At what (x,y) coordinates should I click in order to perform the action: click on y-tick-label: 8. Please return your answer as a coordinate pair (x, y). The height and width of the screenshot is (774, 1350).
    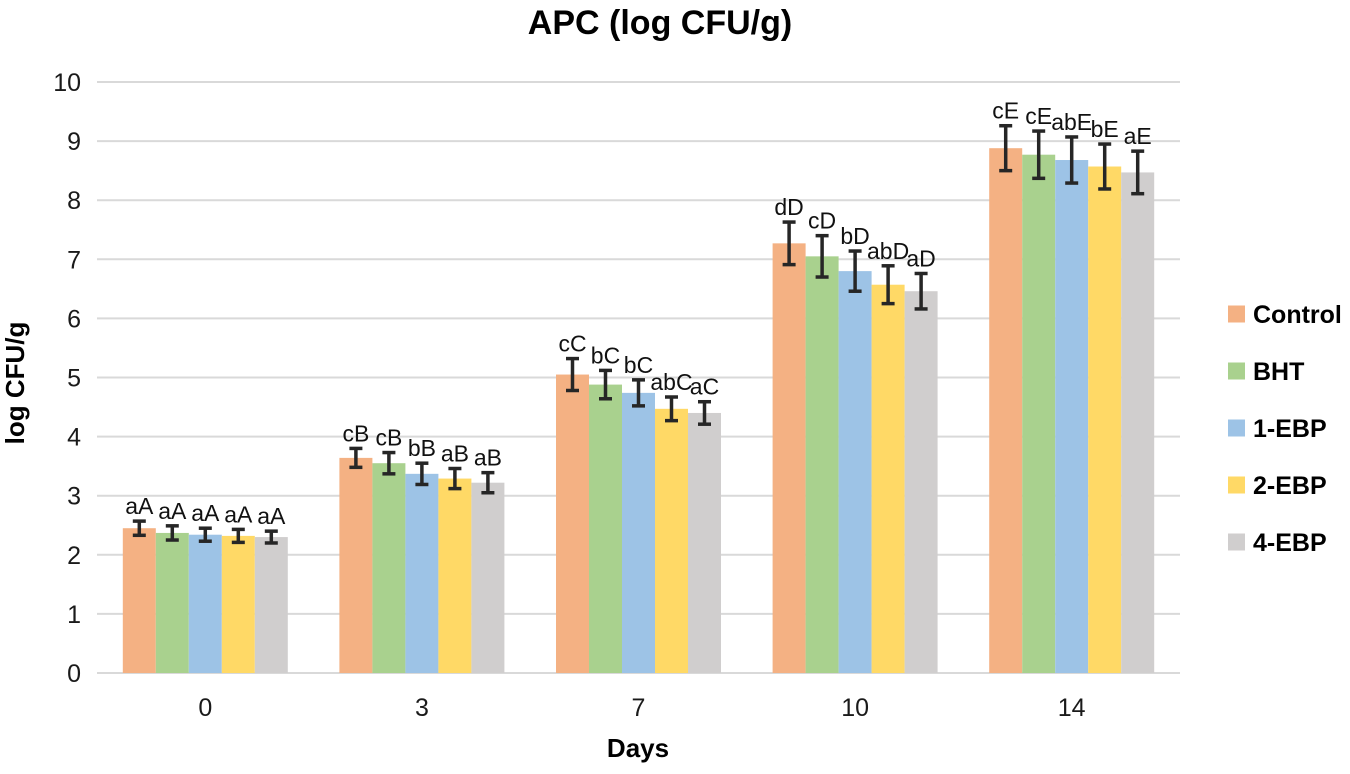
    Looking at the image, I should click on (74, 201).